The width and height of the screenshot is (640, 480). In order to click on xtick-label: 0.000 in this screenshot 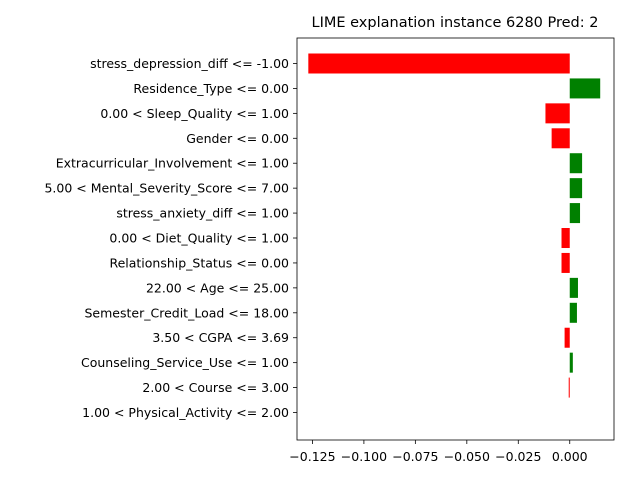, I will do `click(570, 456)`.